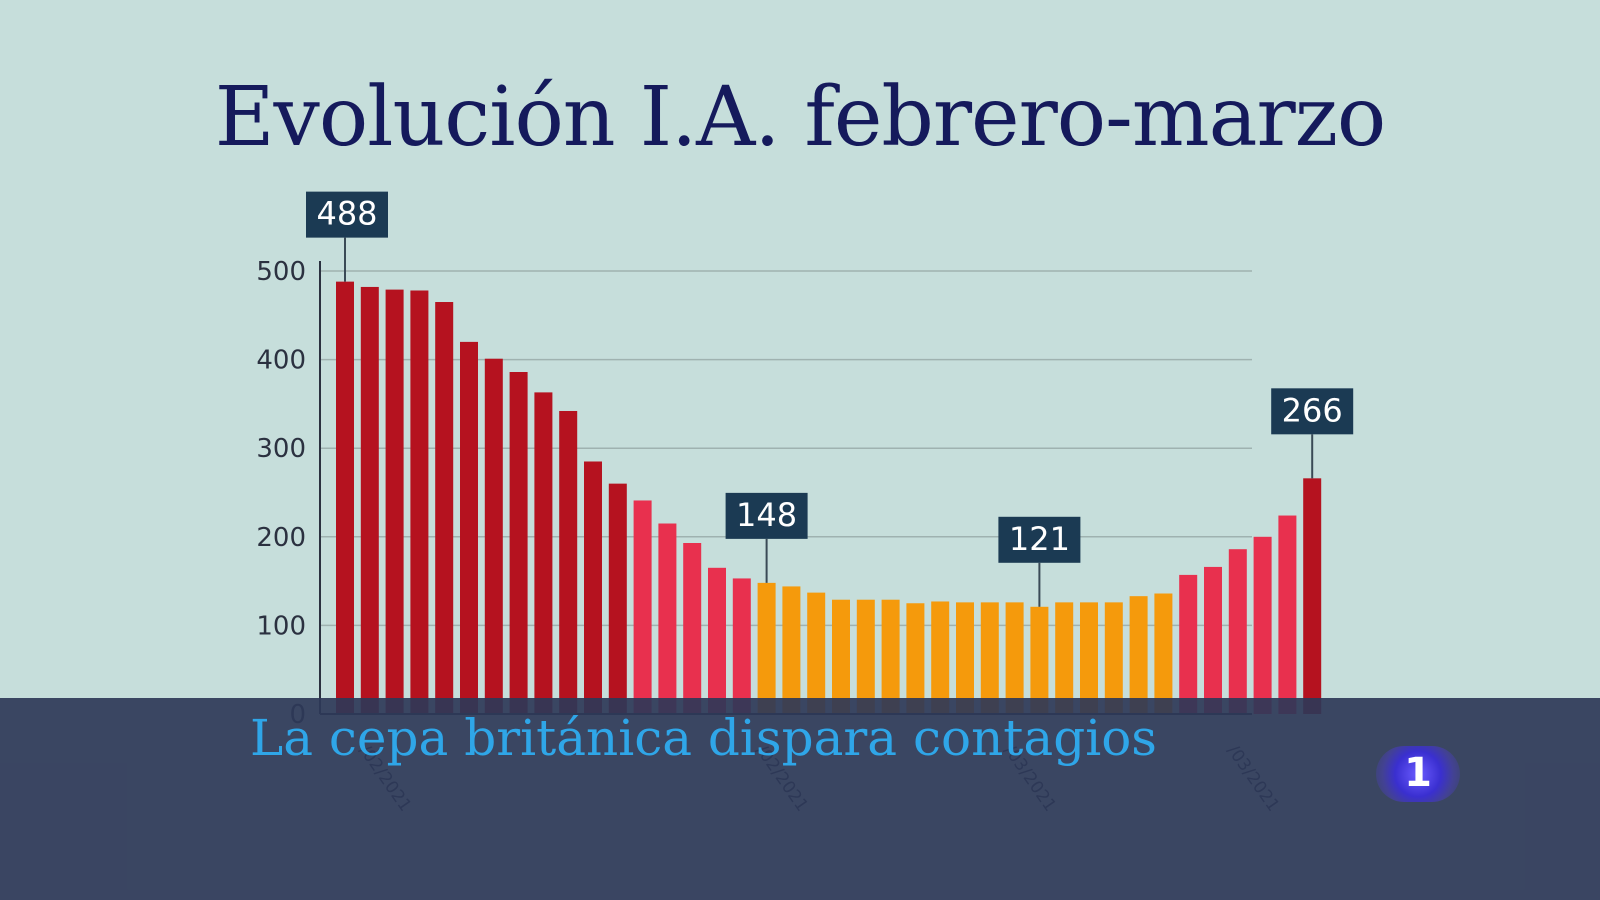 This screenshot has height=900, width=1600. I want to click on data-label: 266, so click(1312, 410).